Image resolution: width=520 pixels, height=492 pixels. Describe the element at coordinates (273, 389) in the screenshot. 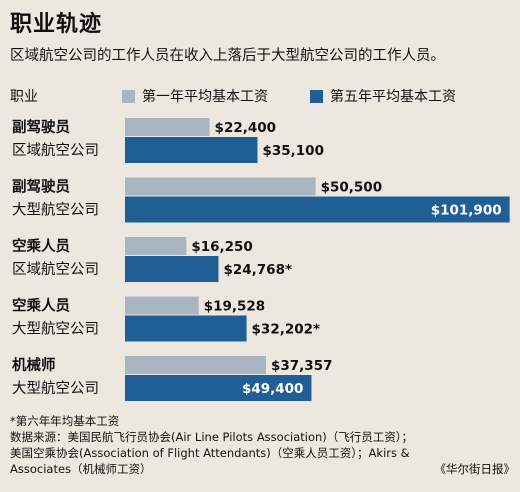

I see `data-label: $49,400` at that location.